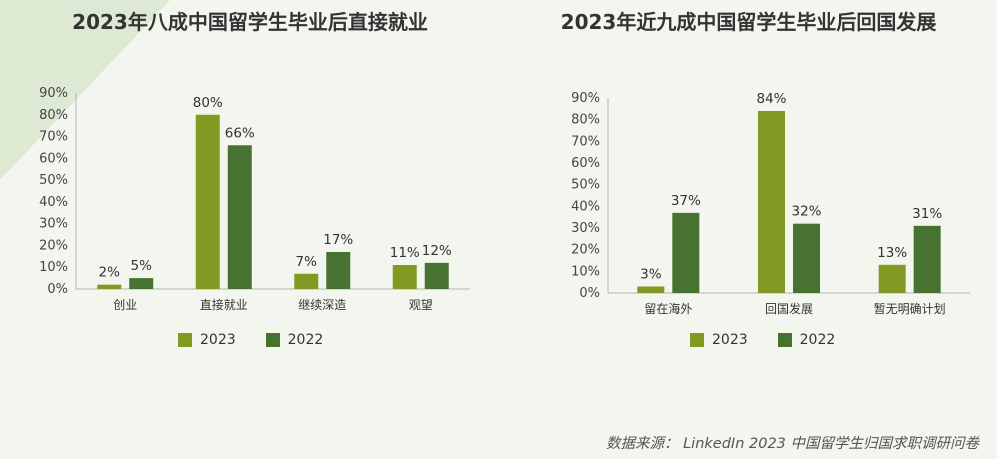  What do you see at coordinates (806, 212) in the screenshot?
I see `data-label: 32%` at bounding box center [806, 212].